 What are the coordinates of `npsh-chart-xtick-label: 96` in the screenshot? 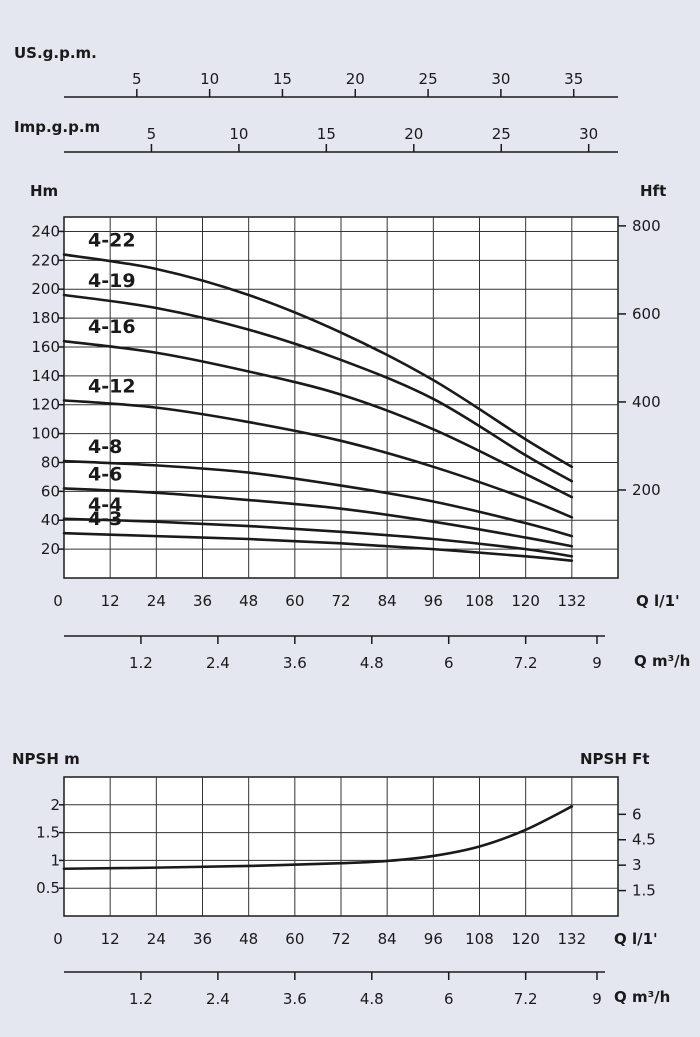 It's located at (433, 939).